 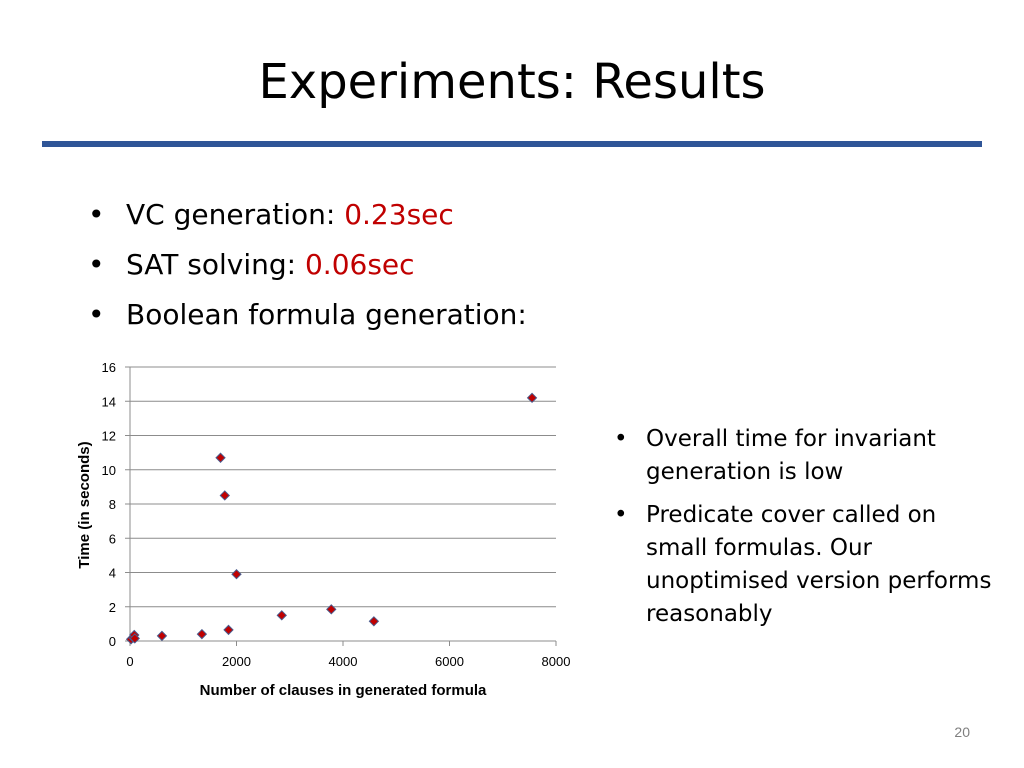 What do you see at coordinates (112, 607) in the screenshot?
I see `y-tick-label: 2` at bounding box center [112, 607].